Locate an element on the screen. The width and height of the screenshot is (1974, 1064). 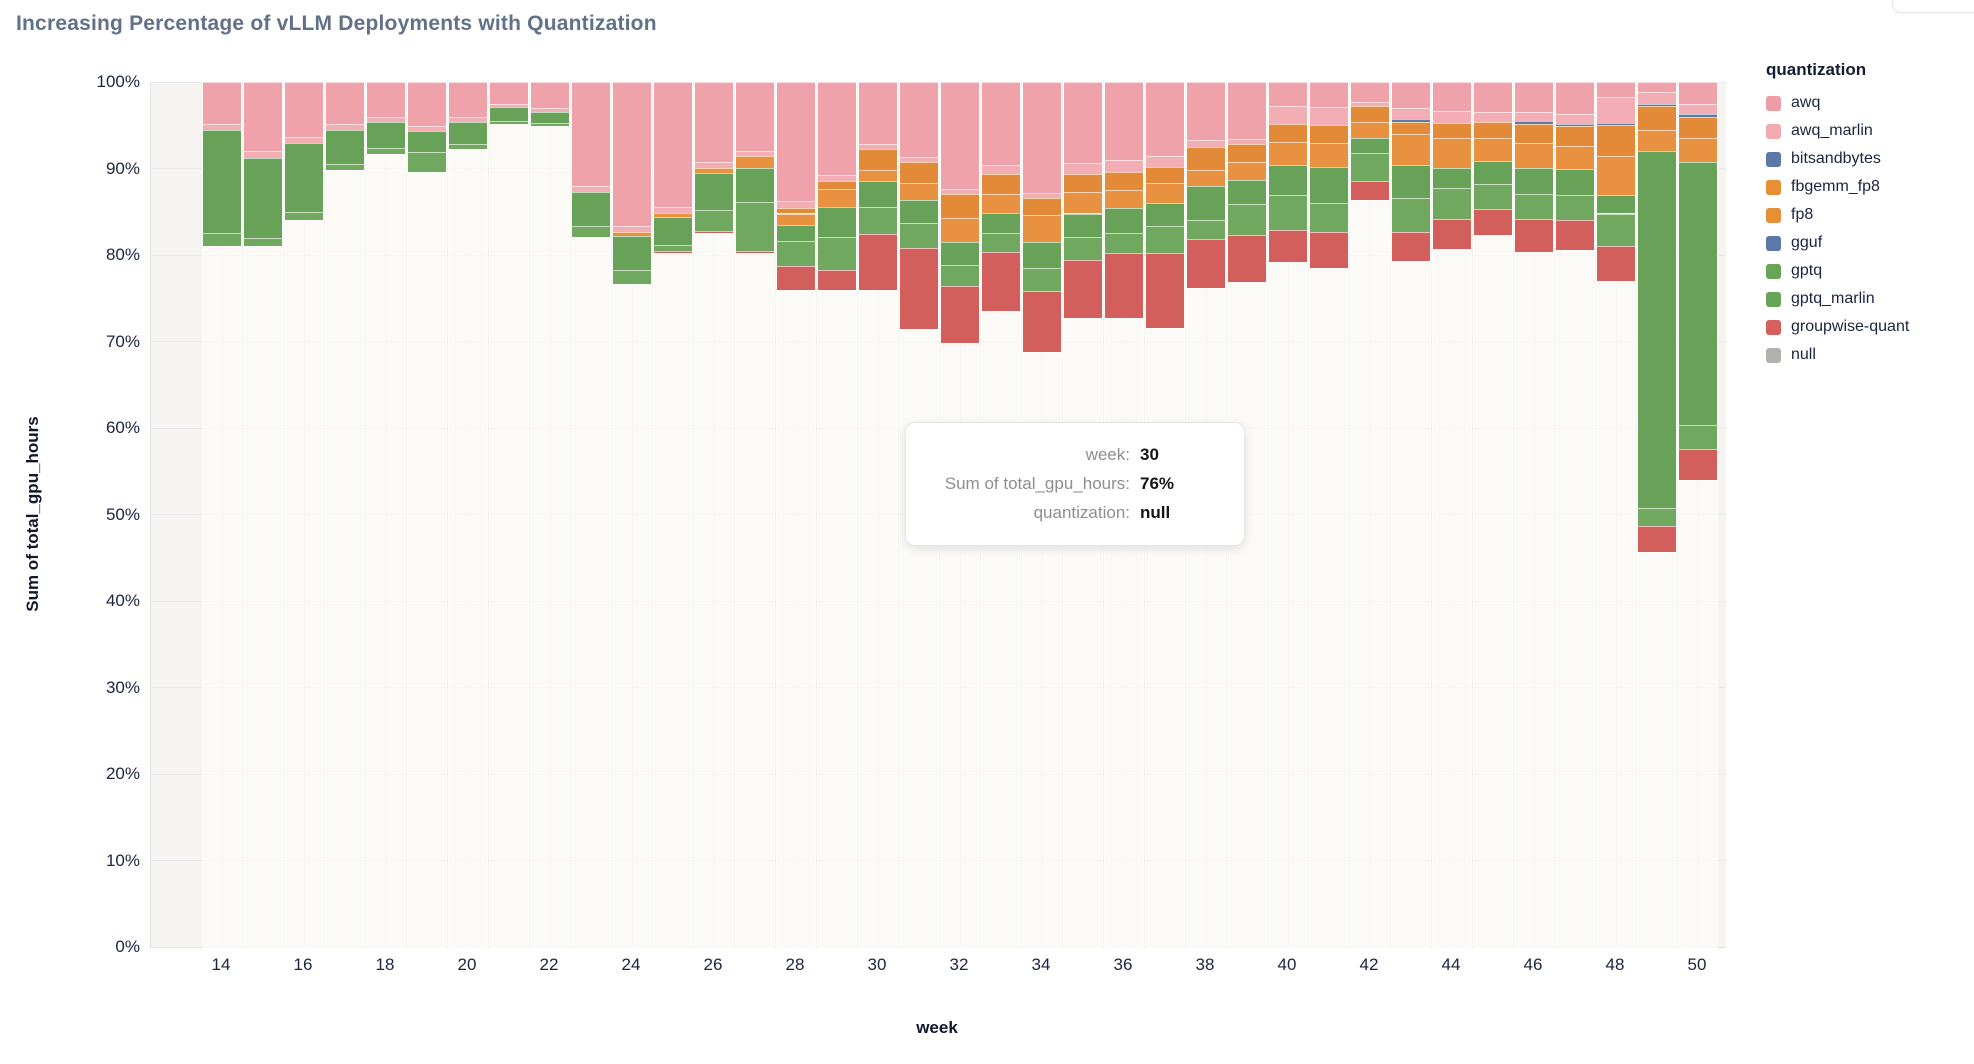
legend-item-fp8: fp8 is located at coordinates (1866, 215).